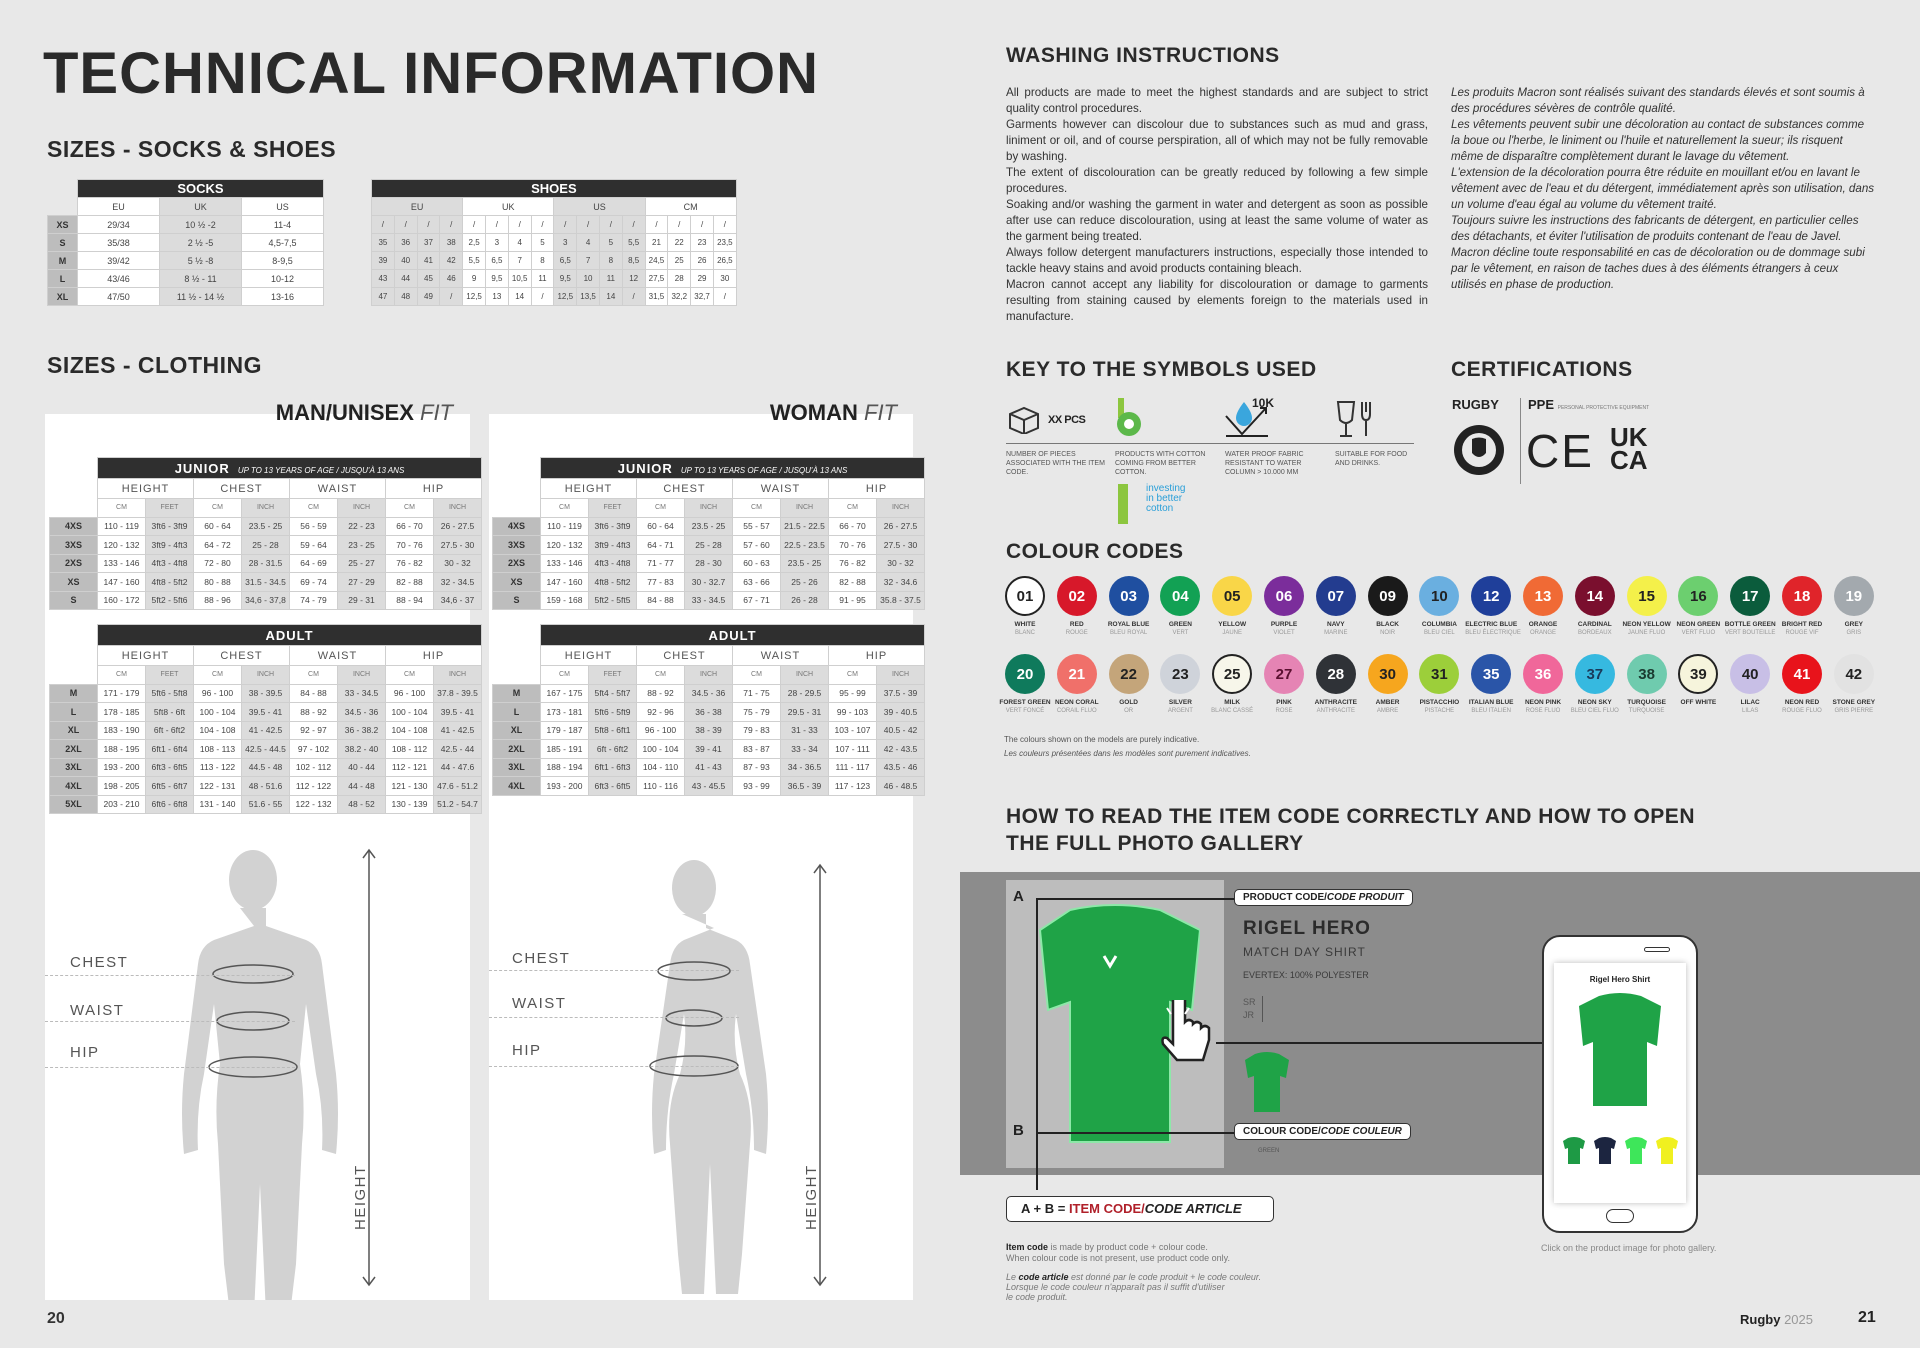 The height and width of the screenshot is (1348, 1920). Describe the element at coordinates (708, 545) in the screenshot. I see `table-cell: 25 - 28` at that location.